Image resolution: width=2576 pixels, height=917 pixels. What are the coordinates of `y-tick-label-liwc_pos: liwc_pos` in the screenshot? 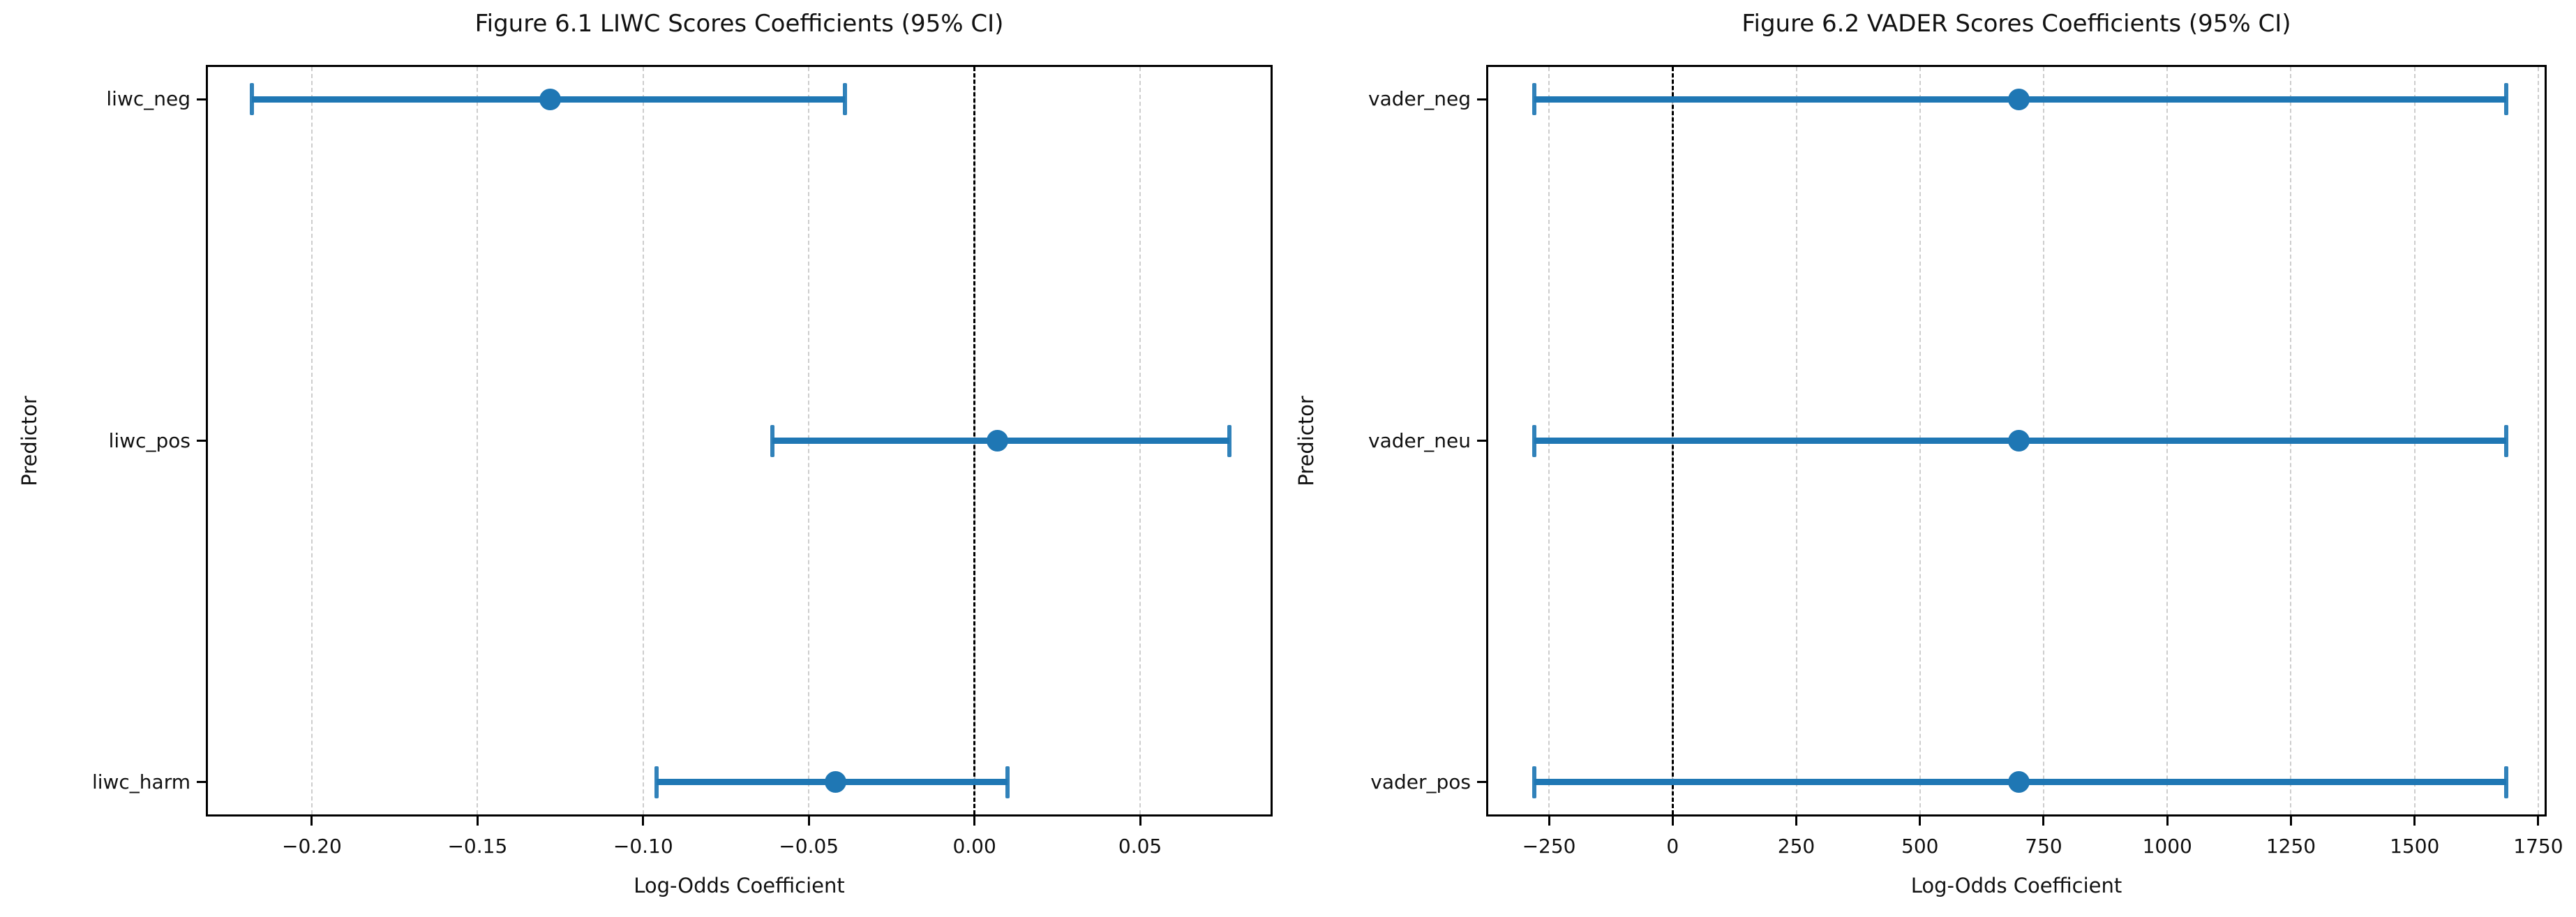 It's located at (149, 440).